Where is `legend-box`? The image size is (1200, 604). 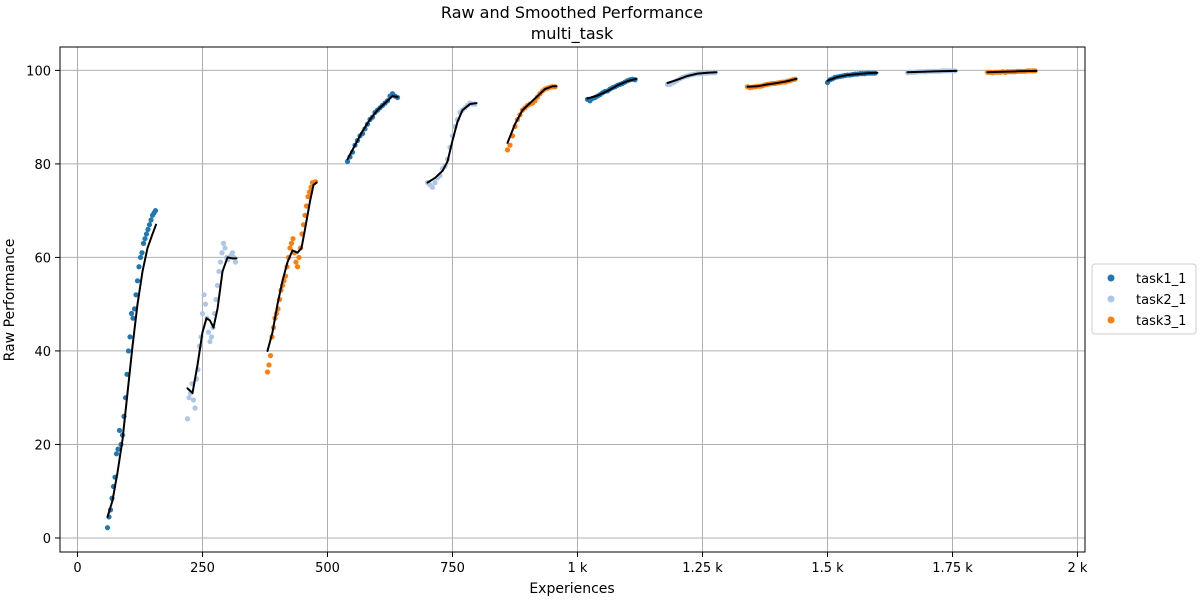 legend-box is located at coordinates (1144, 299).